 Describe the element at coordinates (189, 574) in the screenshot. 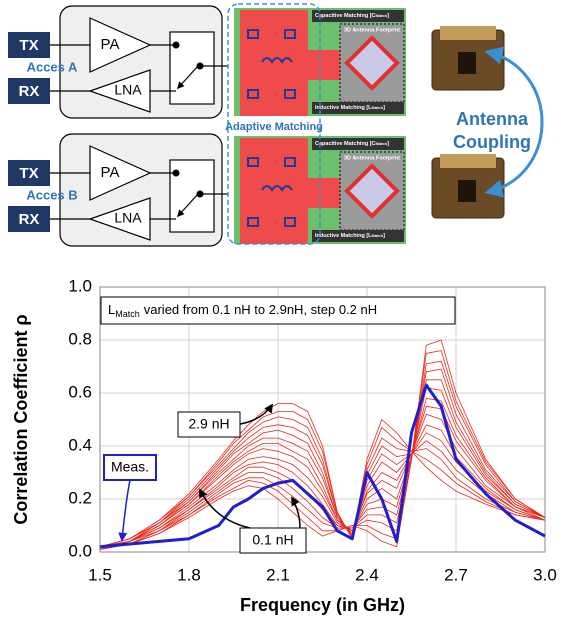

I see `x-tick-label: 1.8` at that location.